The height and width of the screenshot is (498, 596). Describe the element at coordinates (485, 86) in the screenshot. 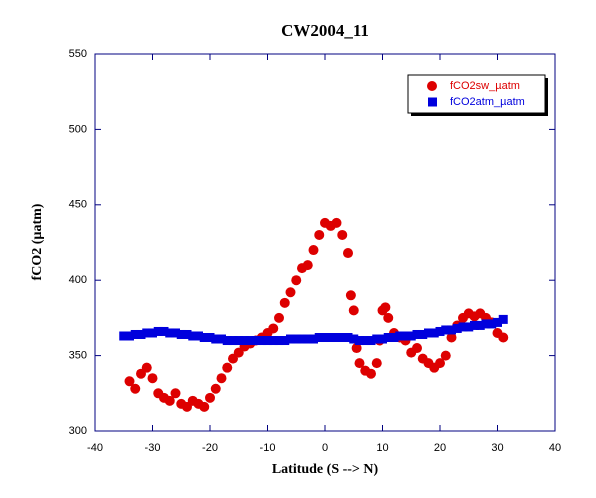

I see `legend-label: fCO2sw_µatm` at that location.